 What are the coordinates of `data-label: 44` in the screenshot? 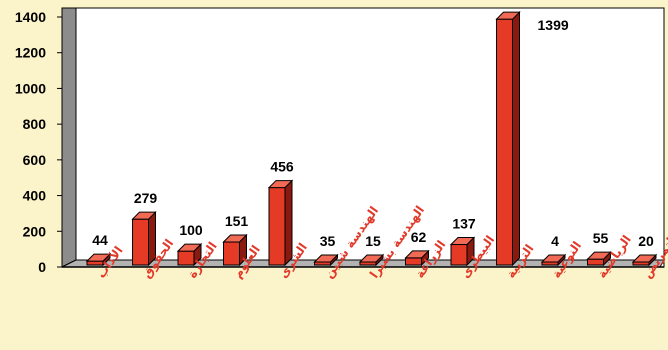 It's located at (100, 240).